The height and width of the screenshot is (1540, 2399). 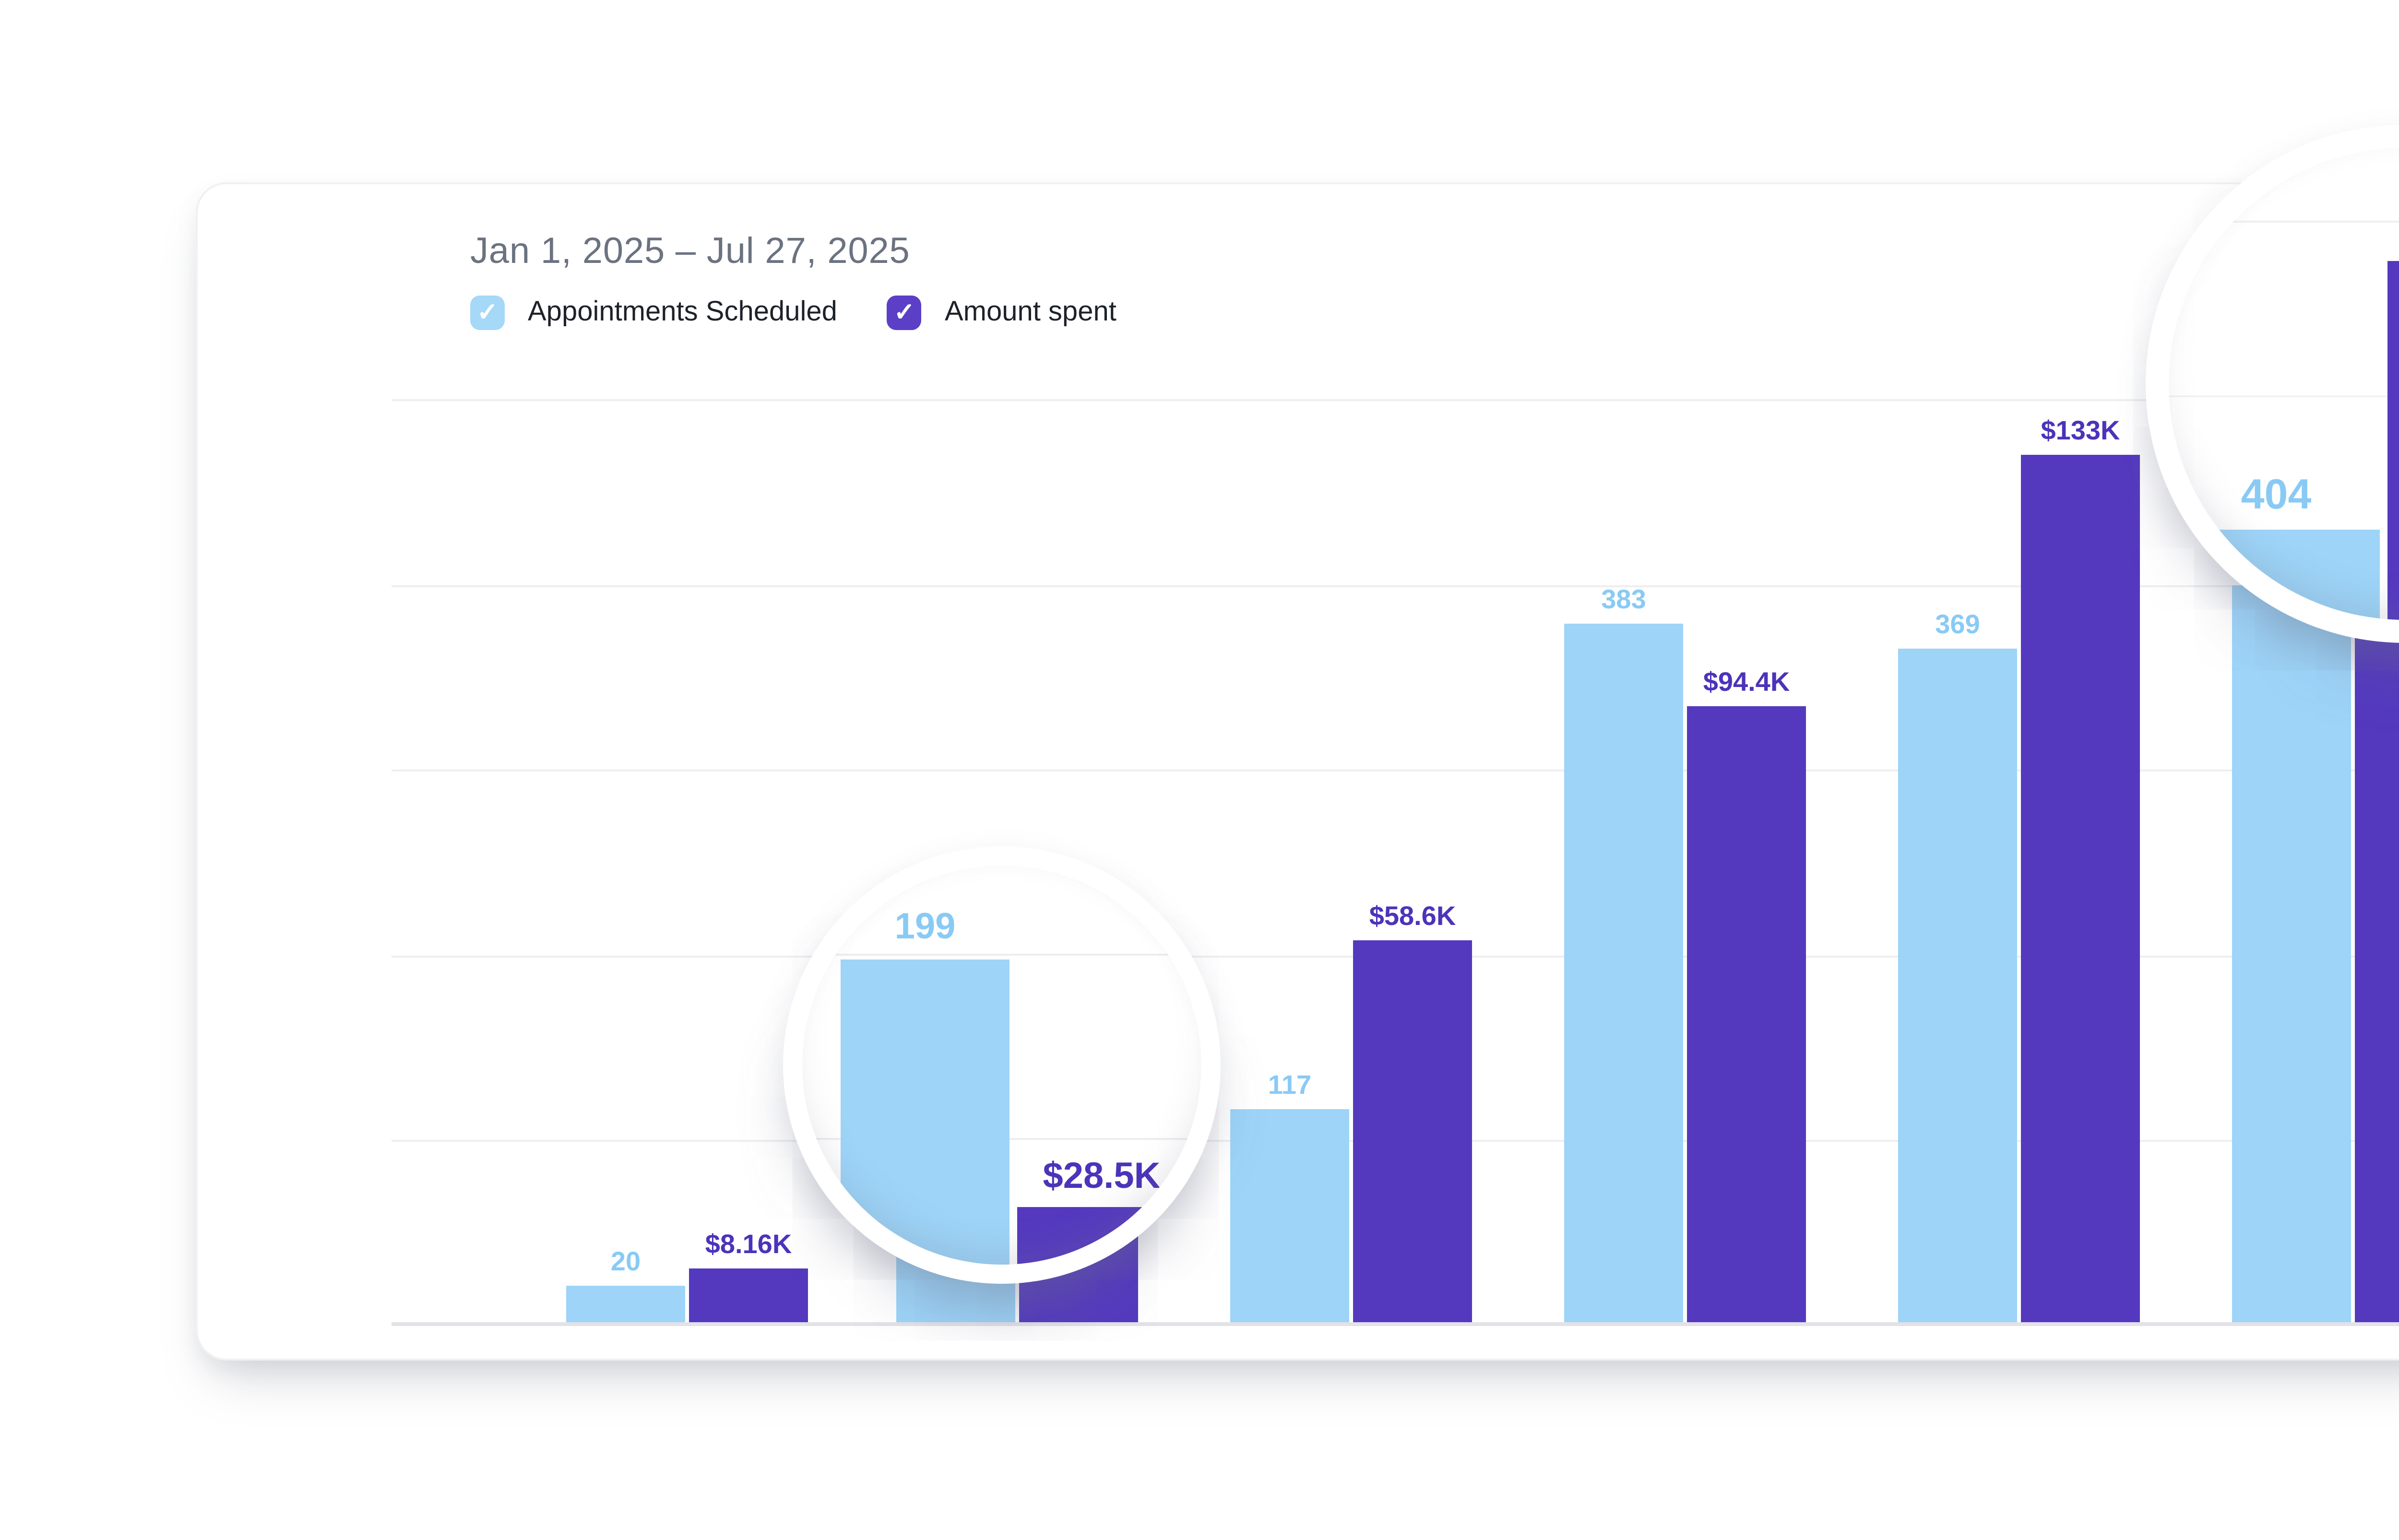 I want to click on bar-label-appointments-1: 20, so click(x=626, y=1260).